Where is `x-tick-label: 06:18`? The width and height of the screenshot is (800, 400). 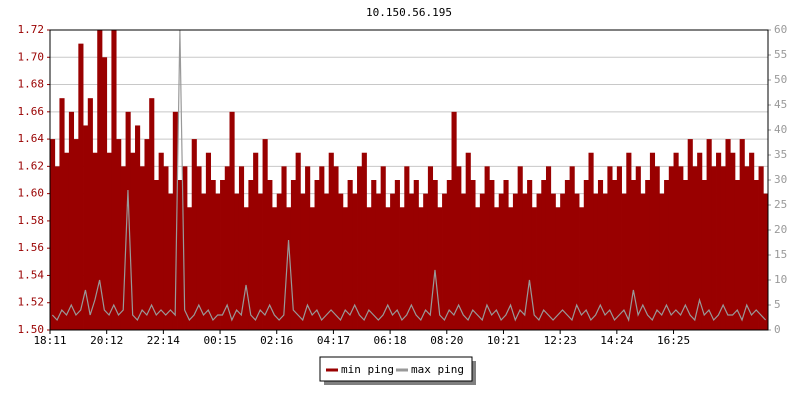 x-tick-label: 06:18 is located at coordinates (390, 340).